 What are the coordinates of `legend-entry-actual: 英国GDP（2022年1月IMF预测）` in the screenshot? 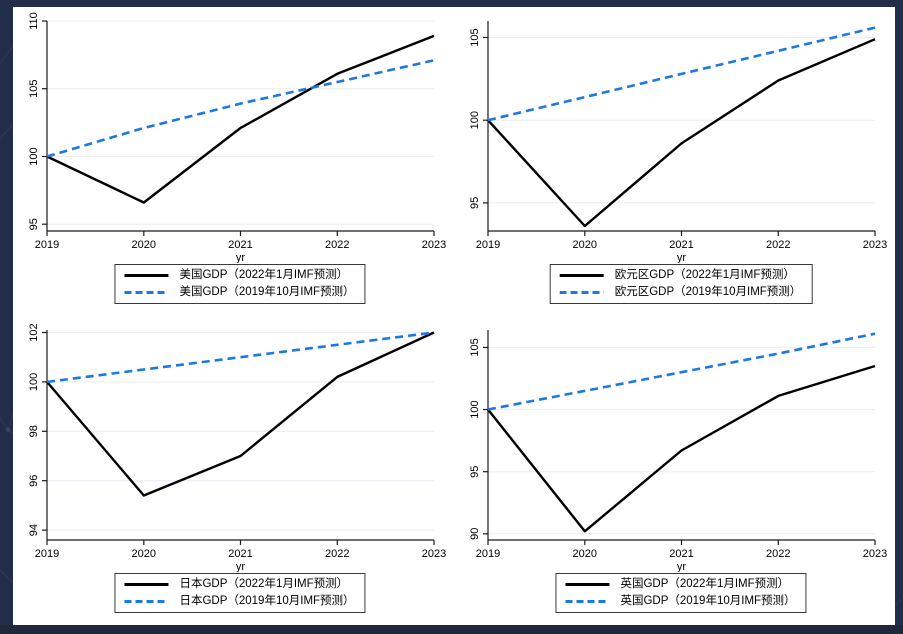 It's located at (680, 584).